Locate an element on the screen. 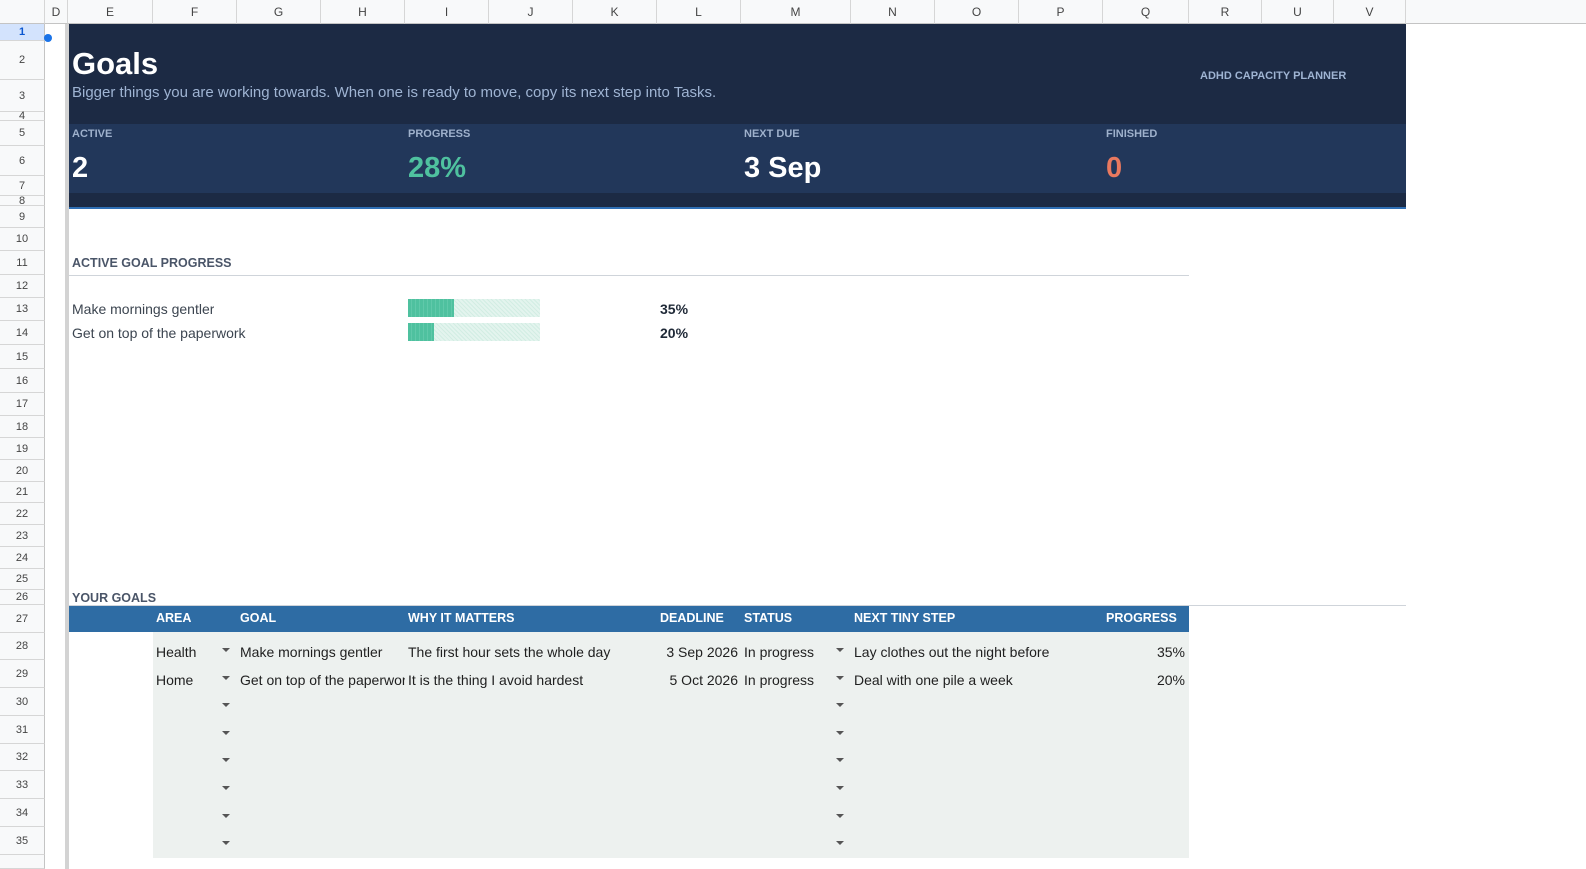 Image resolution: width=1586 pixels, height=869 pixels. row-header: 12 is located at coordinates (22, 286).